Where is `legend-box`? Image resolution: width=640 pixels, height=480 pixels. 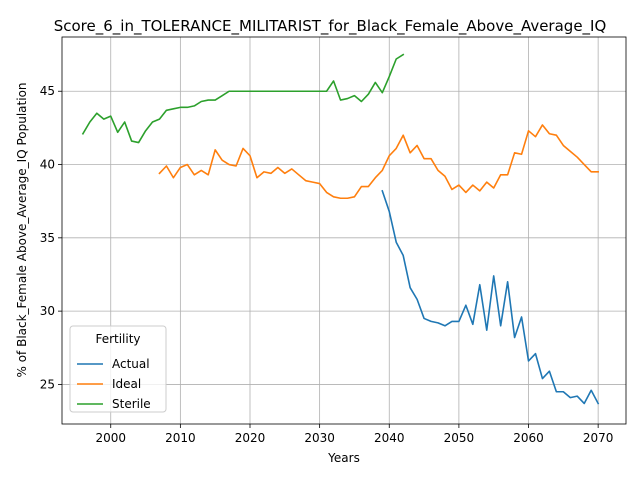 legend-box is located at coordinates (118, 369).